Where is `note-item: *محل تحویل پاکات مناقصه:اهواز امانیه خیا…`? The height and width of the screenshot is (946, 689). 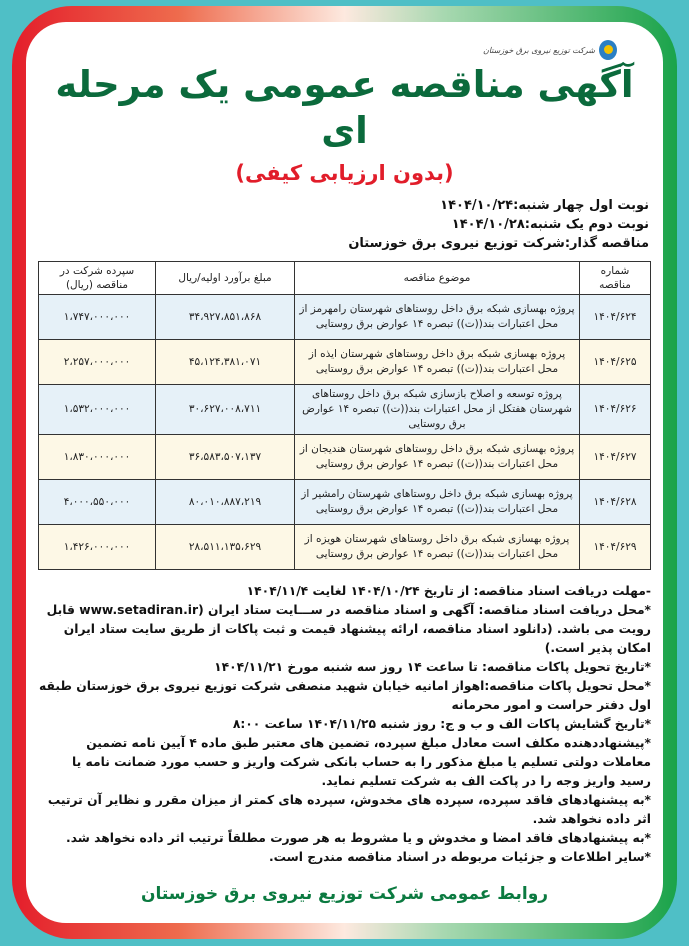
note-item: *محل تحویل پاکات مناقصه:اهواز امانیه خیا… is located at coordinates (345, 695).